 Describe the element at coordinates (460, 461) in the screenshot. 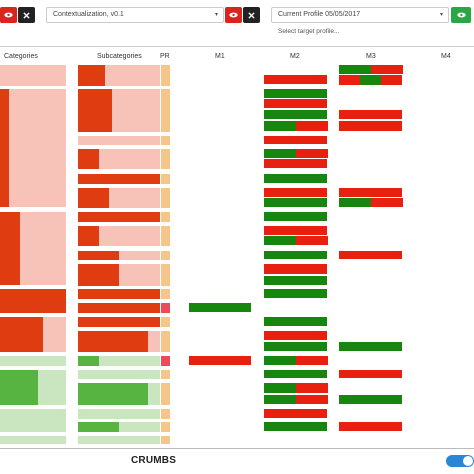

I see `view-toggle` at that location.